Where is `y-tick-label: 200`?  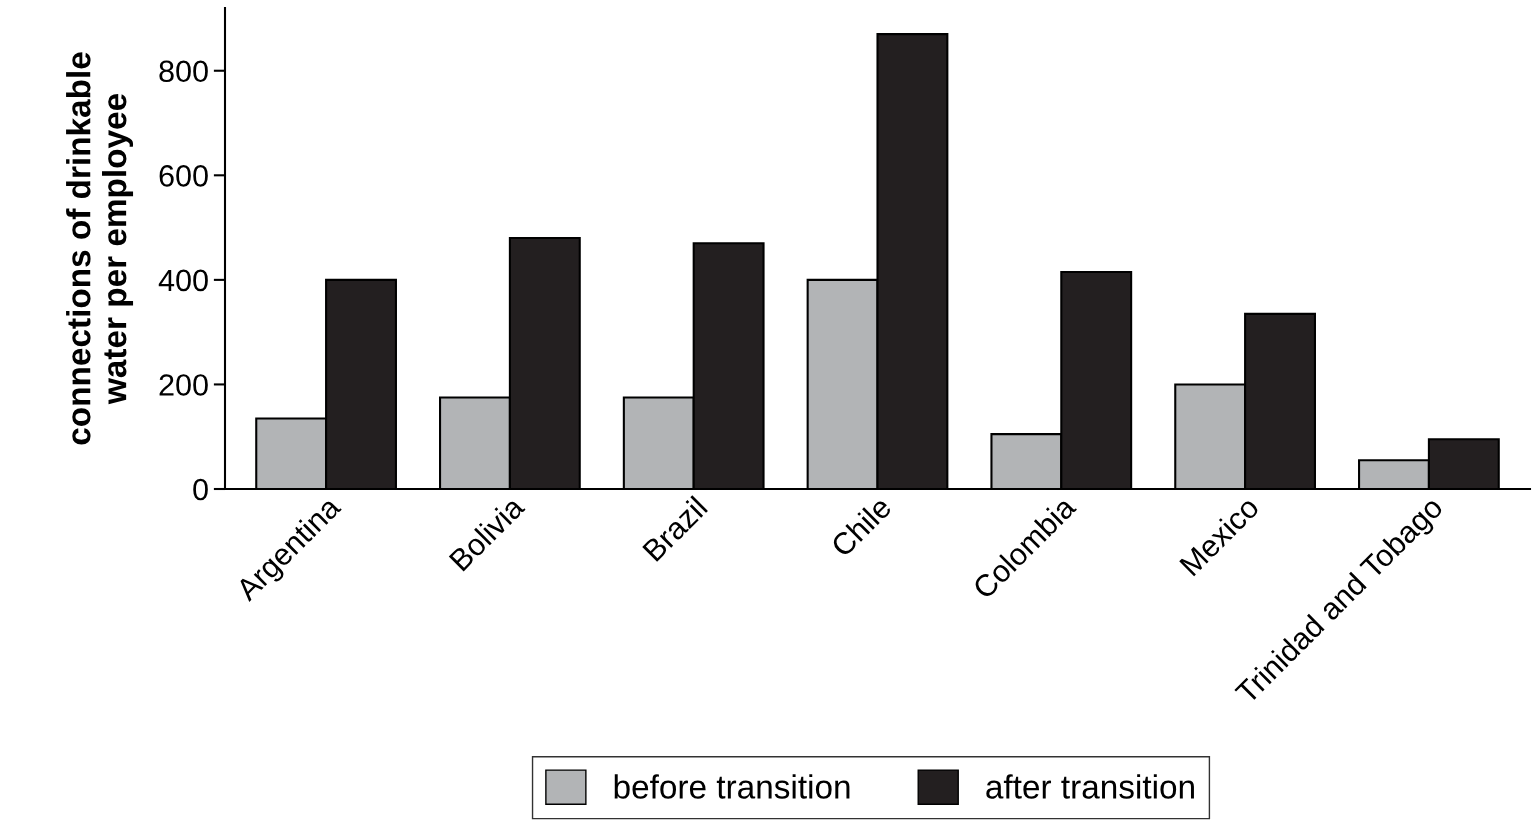
y-tick-label: 200 is located at coordinates (183, 385).